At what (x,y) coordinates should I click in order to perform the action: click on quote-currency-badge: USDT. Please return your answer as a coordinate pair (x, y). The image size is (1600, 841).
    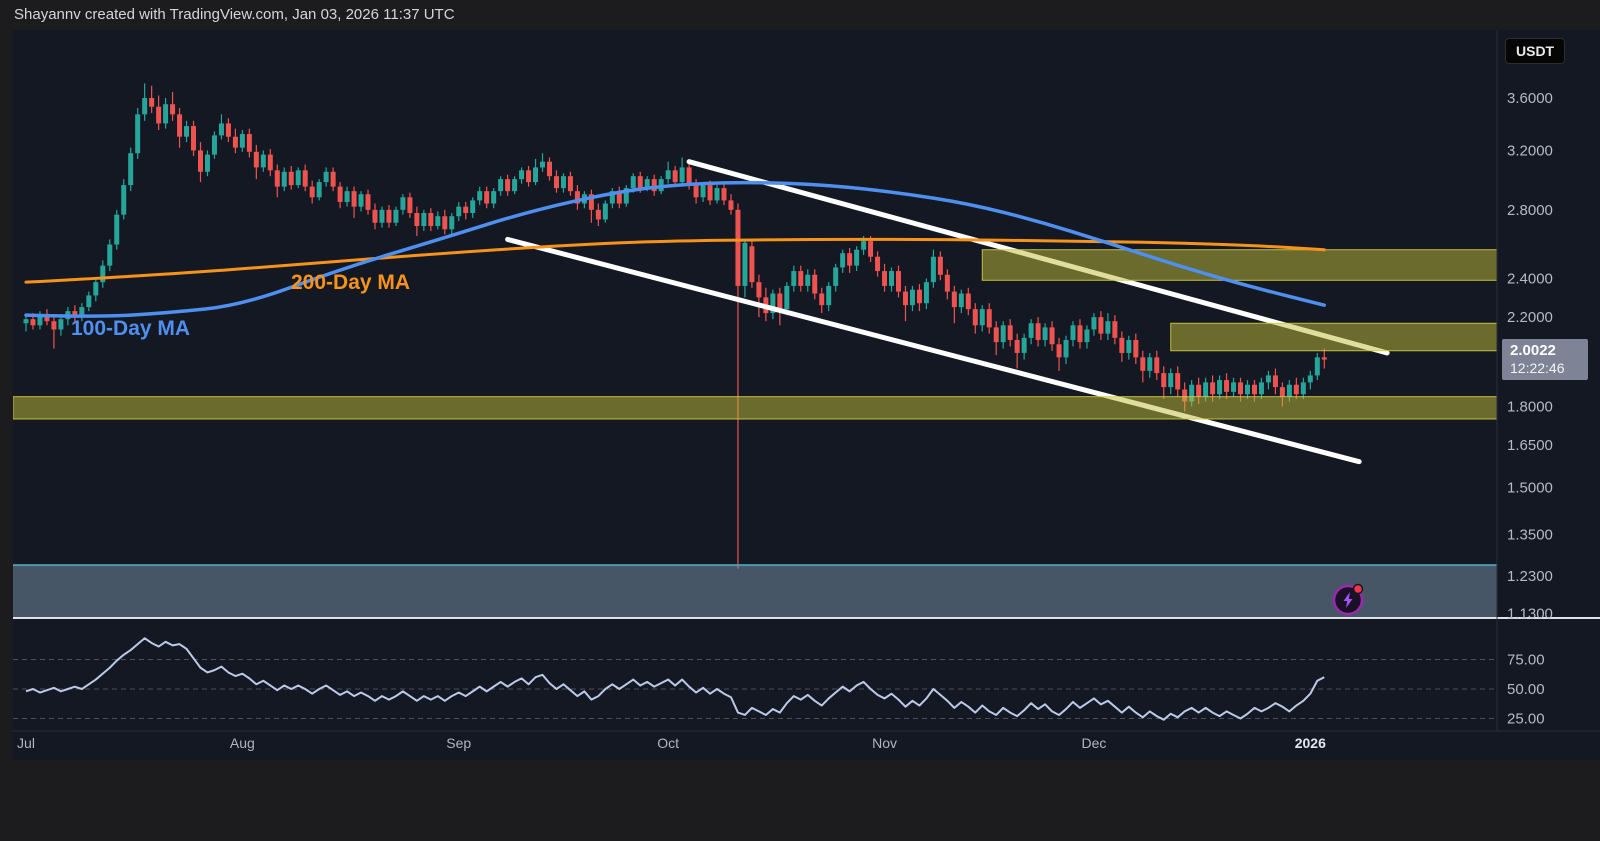
    Looking at the image, I should click on (1535, 51).